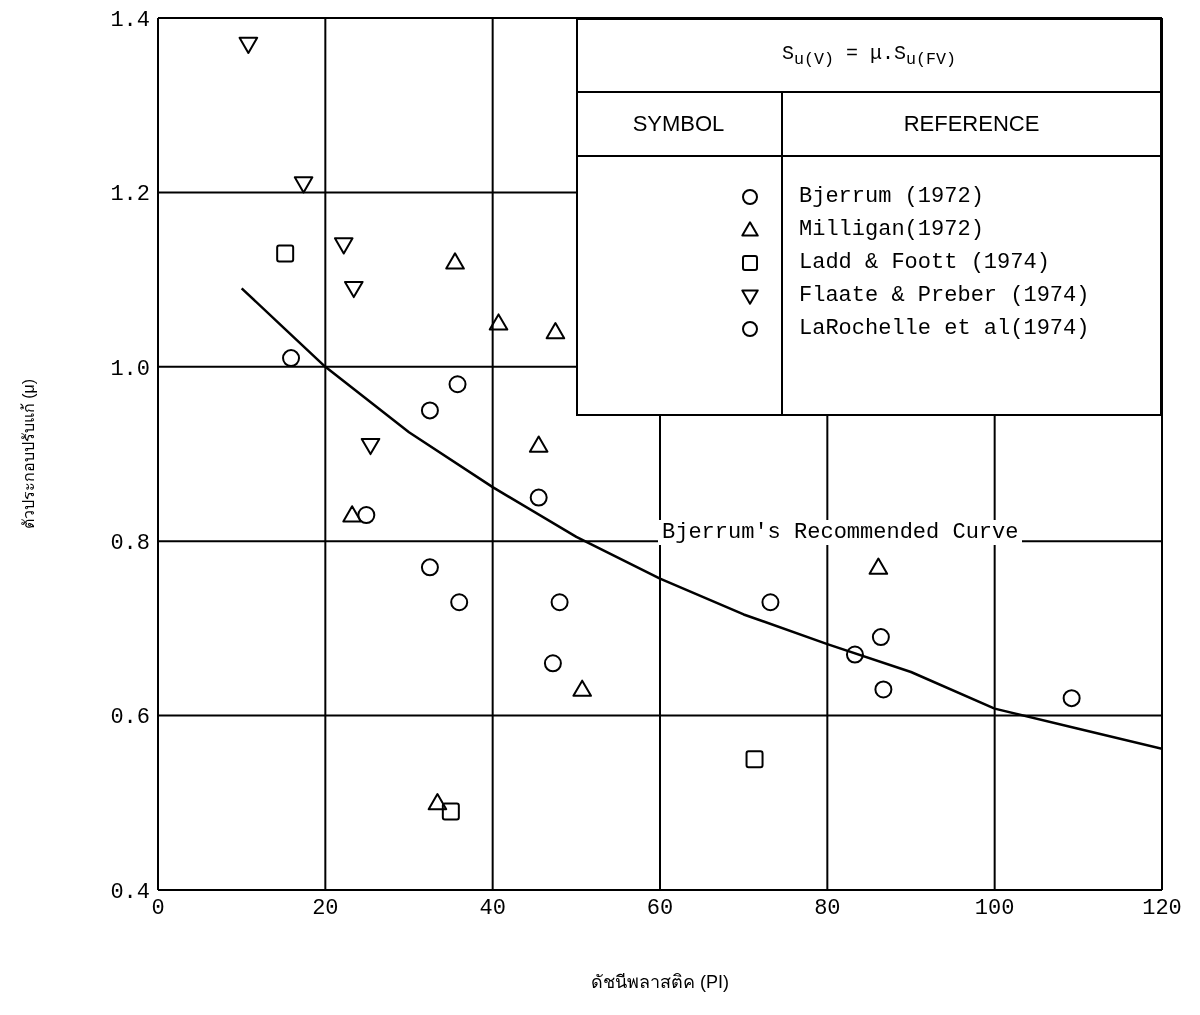 This screenshot has width=1200, height=1015. I want to click on x-tick-label: 100, so click(994, 908).